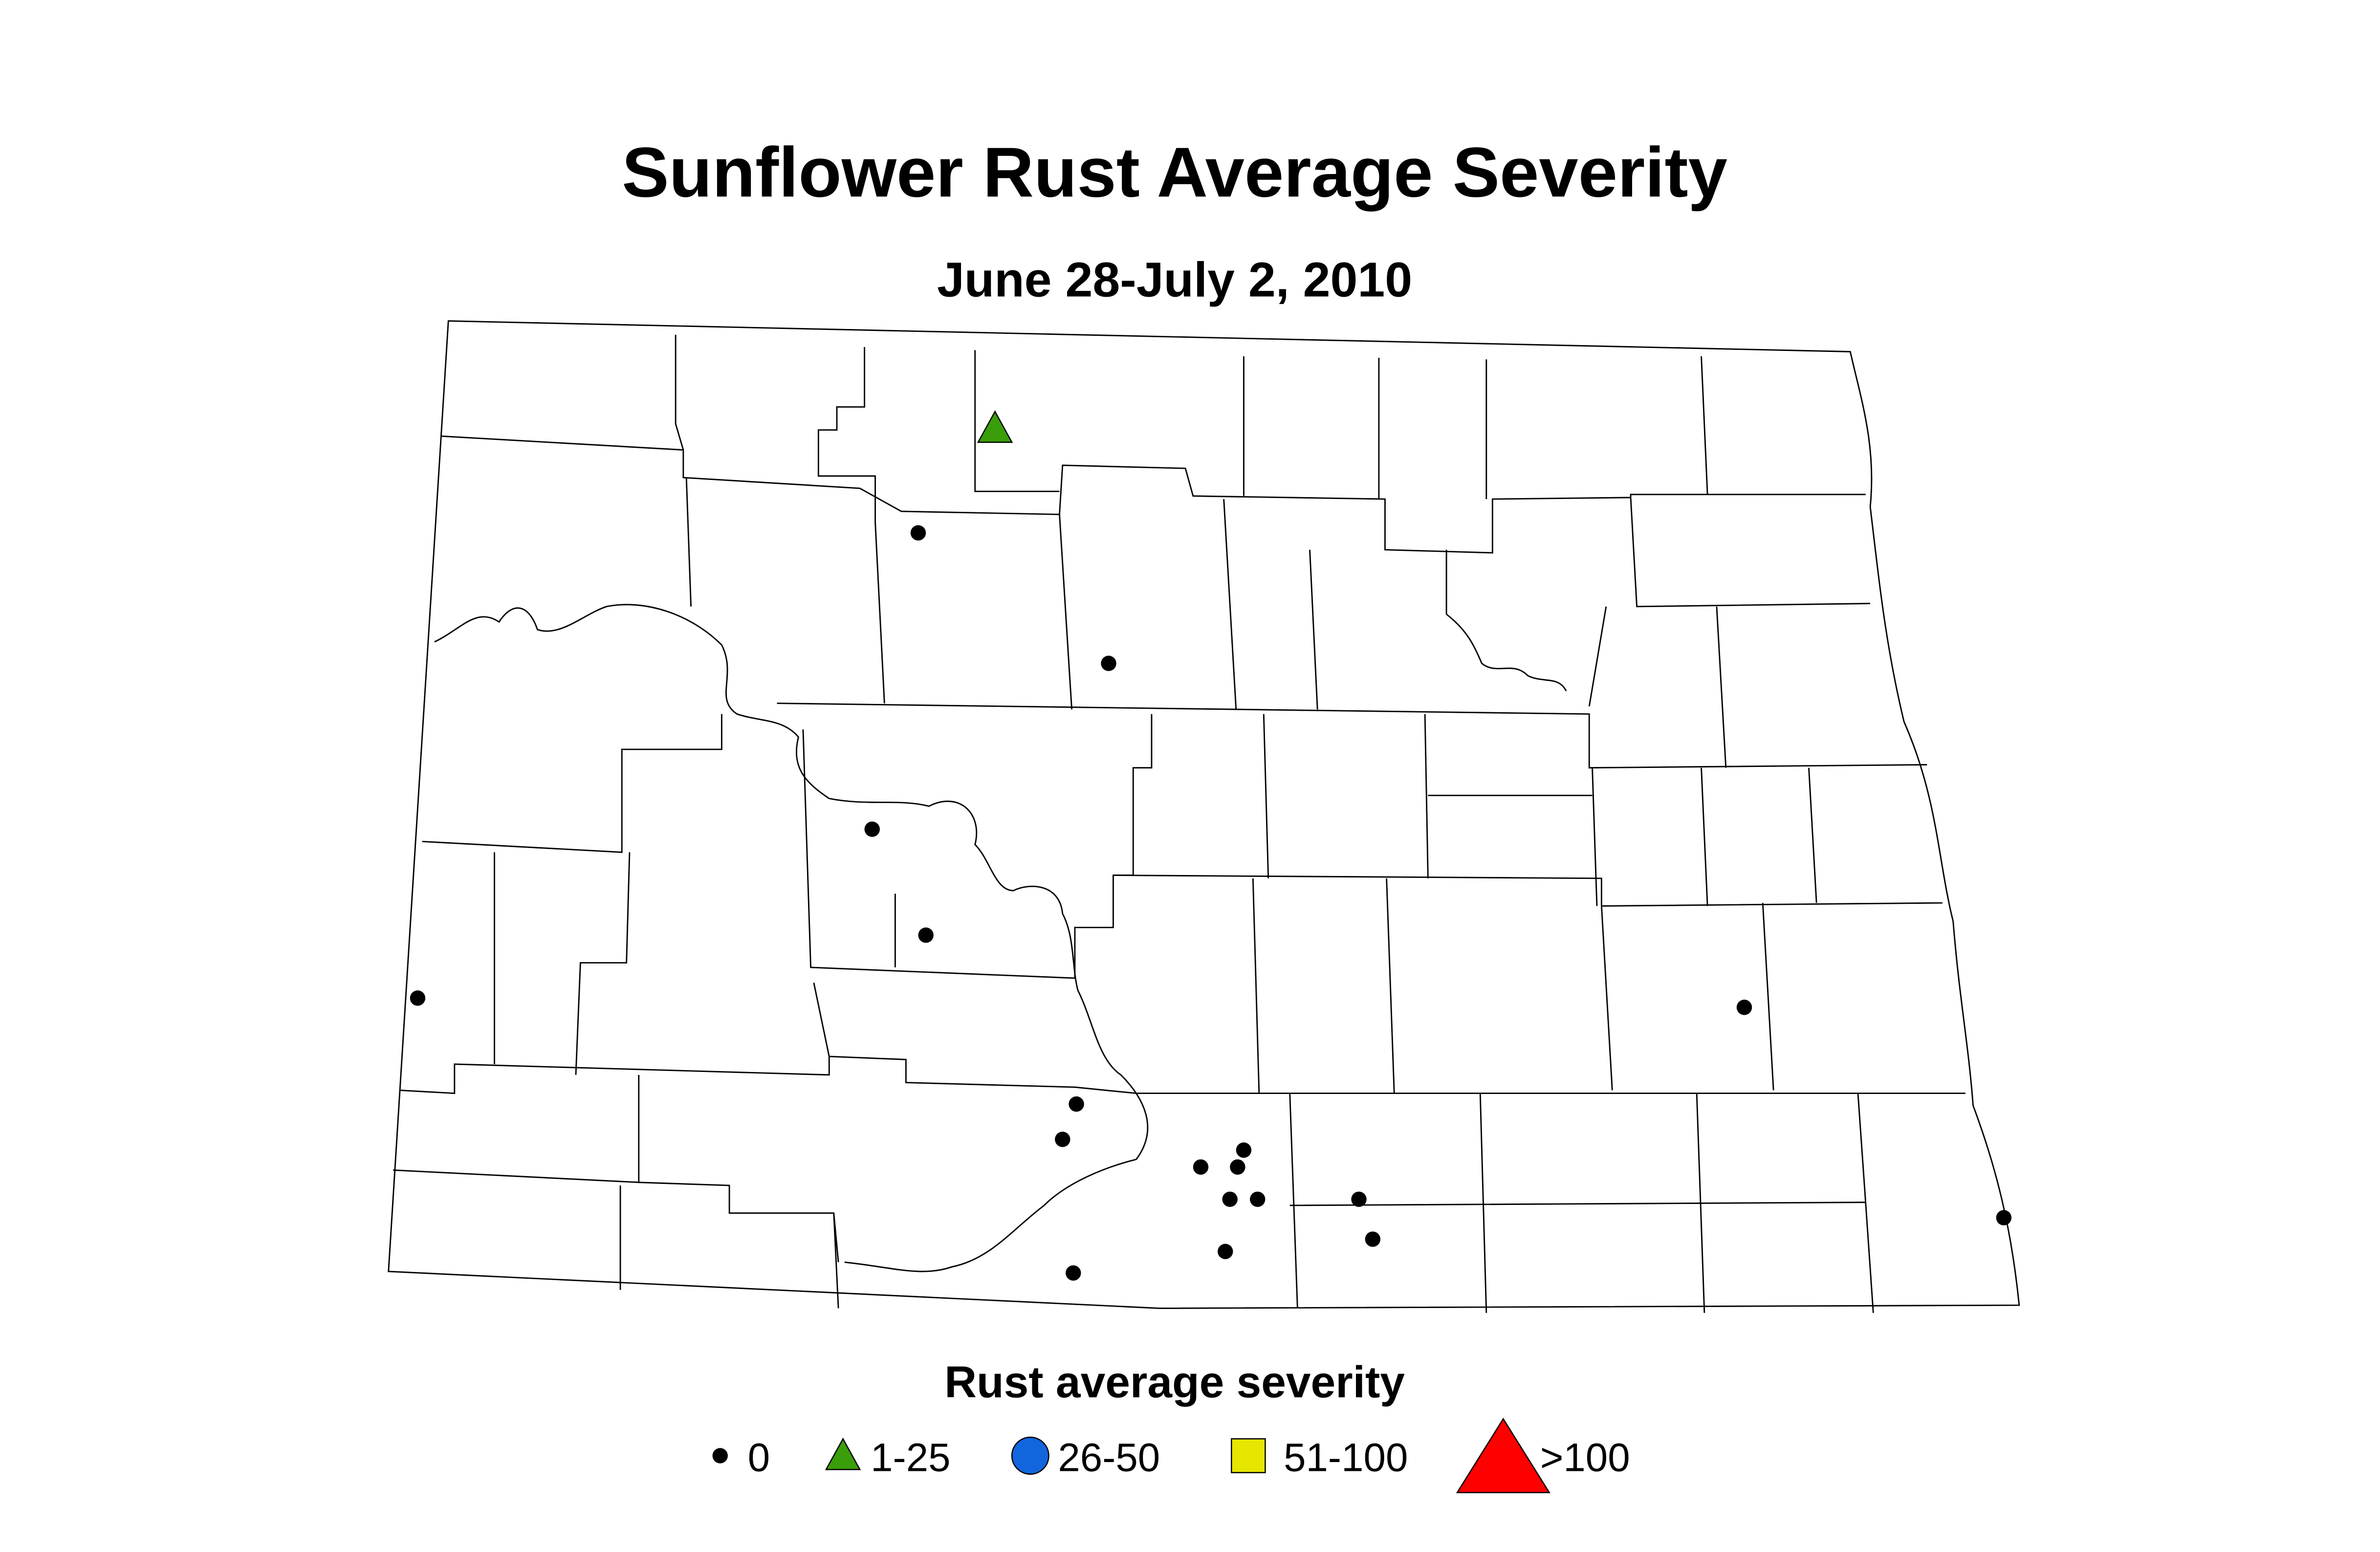  I want to click on legend-label: 51-100, so click(1346, 1458).